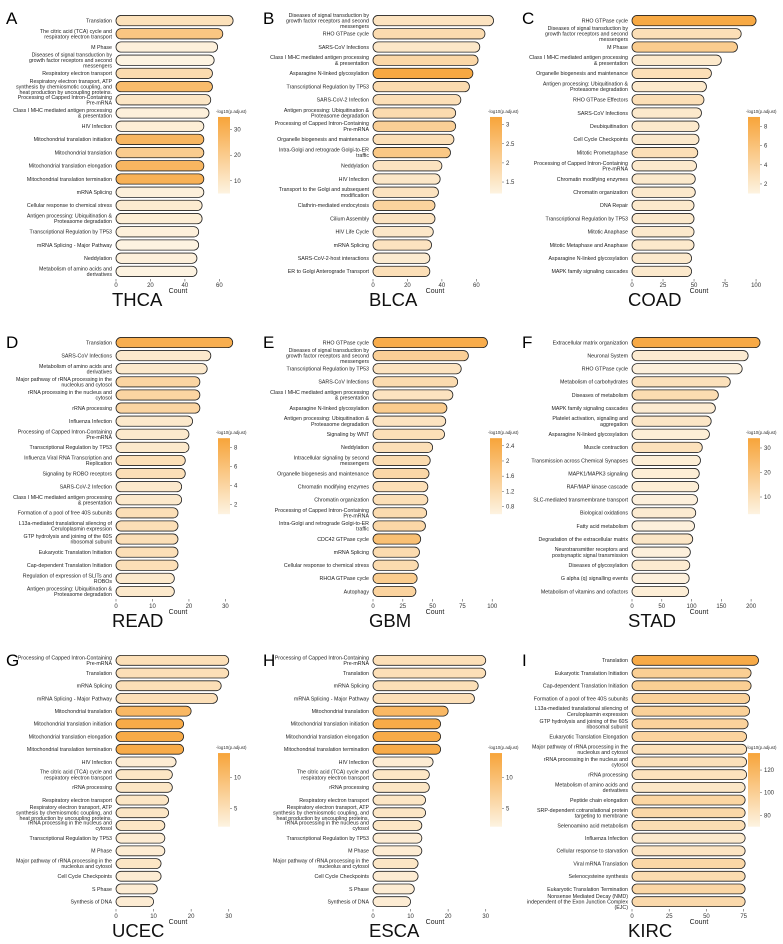  I want to click on category-label: Chromatin organization, so click(600, 193).